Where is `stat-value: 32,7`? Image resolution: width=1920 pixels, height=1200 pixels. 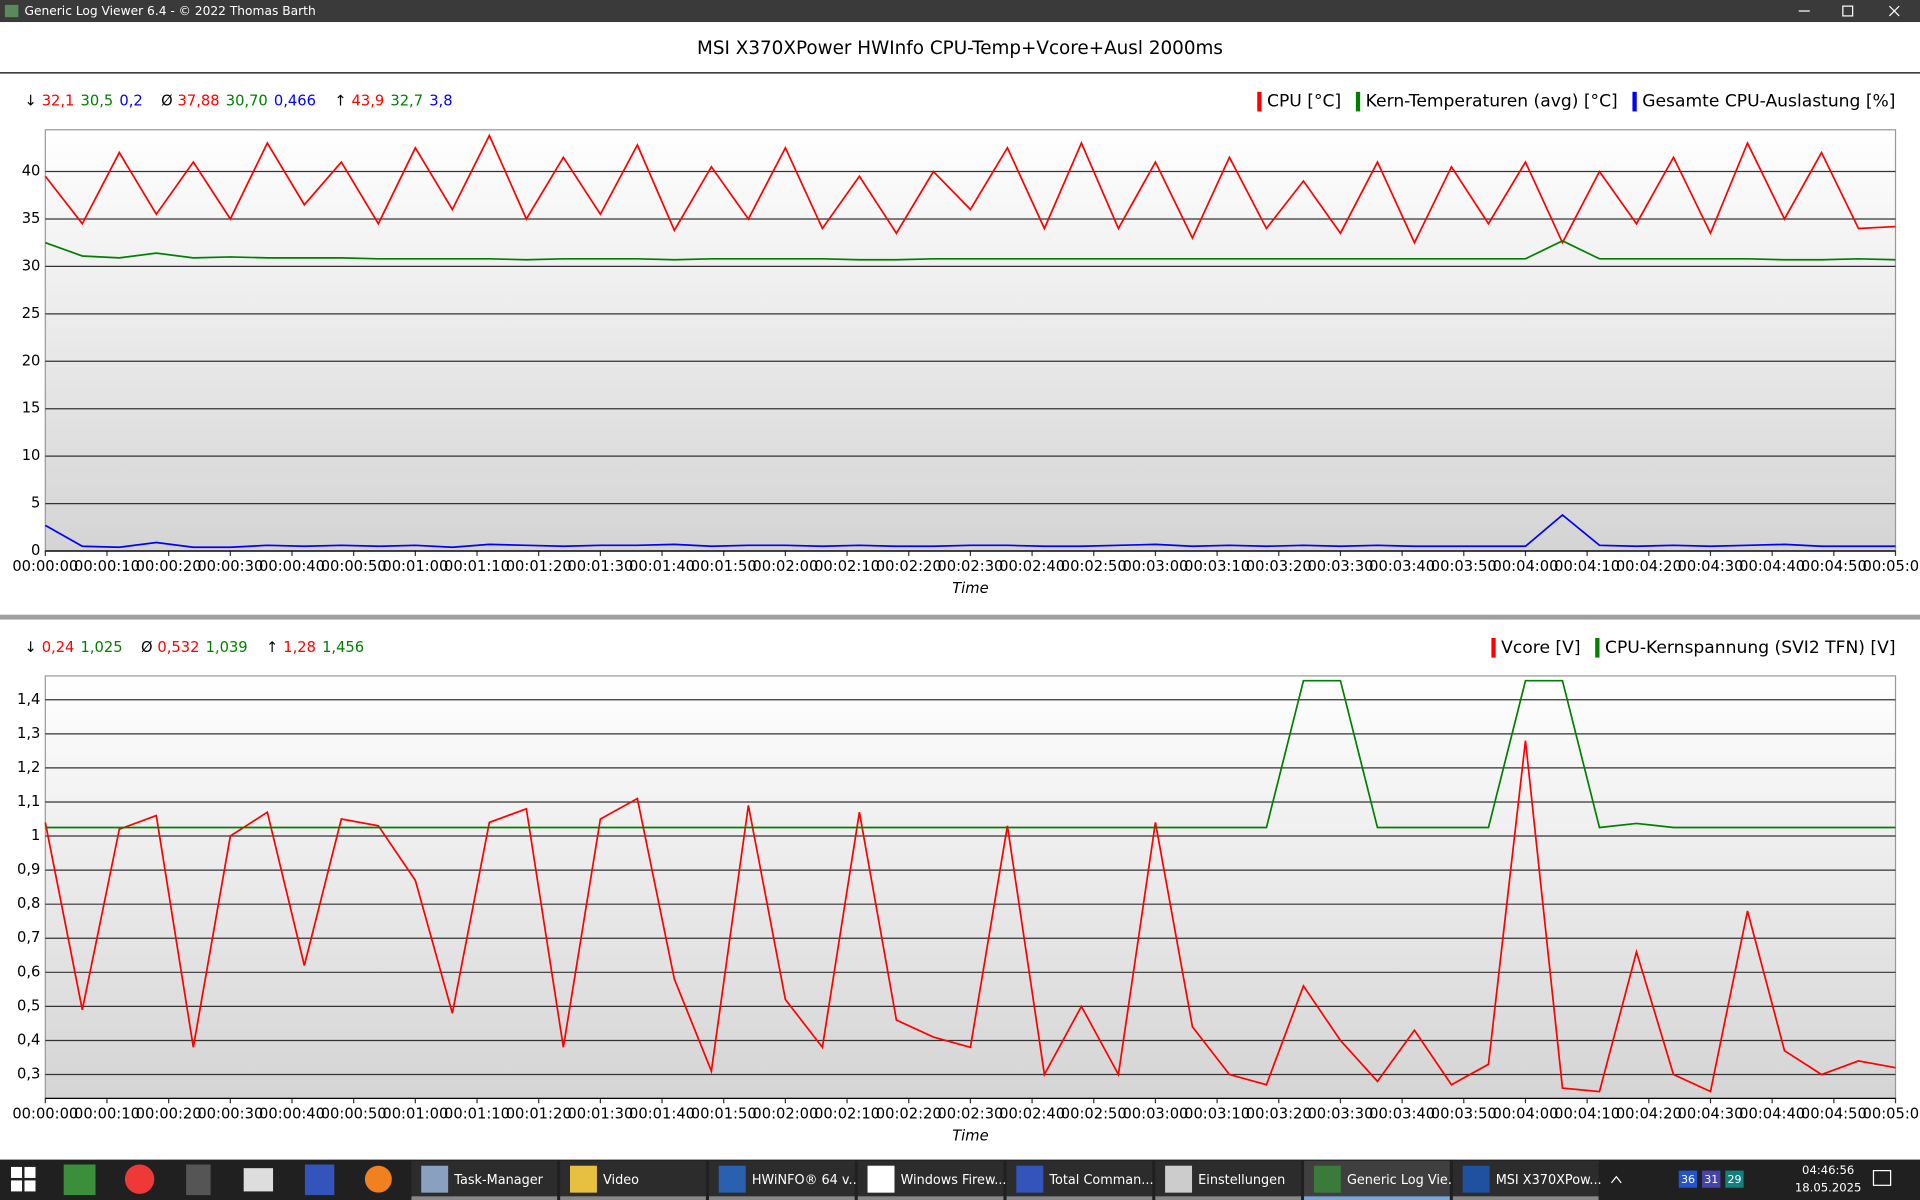
stat-value: 32,7 is located at coordinates (406, 101).